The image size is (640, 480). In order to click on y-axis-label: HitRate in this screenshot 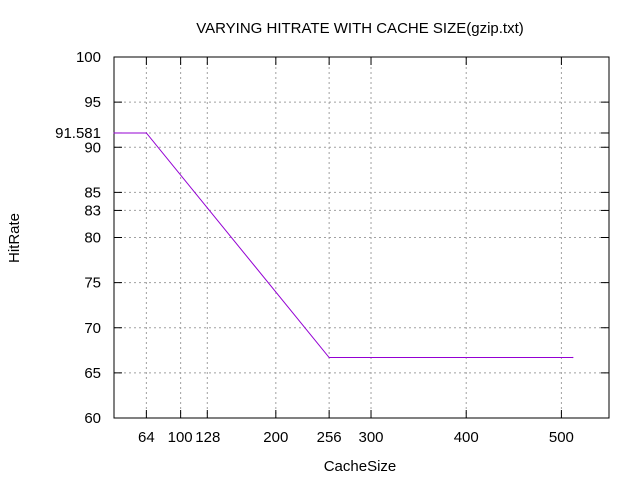, I will do `click(14, 238)`.